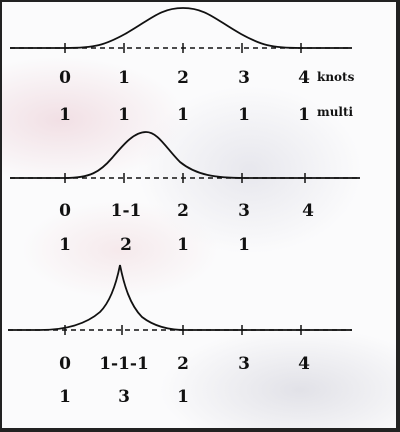 The image size is (400, 432). I want to click on knots-caption: knots, so click(336, 77).